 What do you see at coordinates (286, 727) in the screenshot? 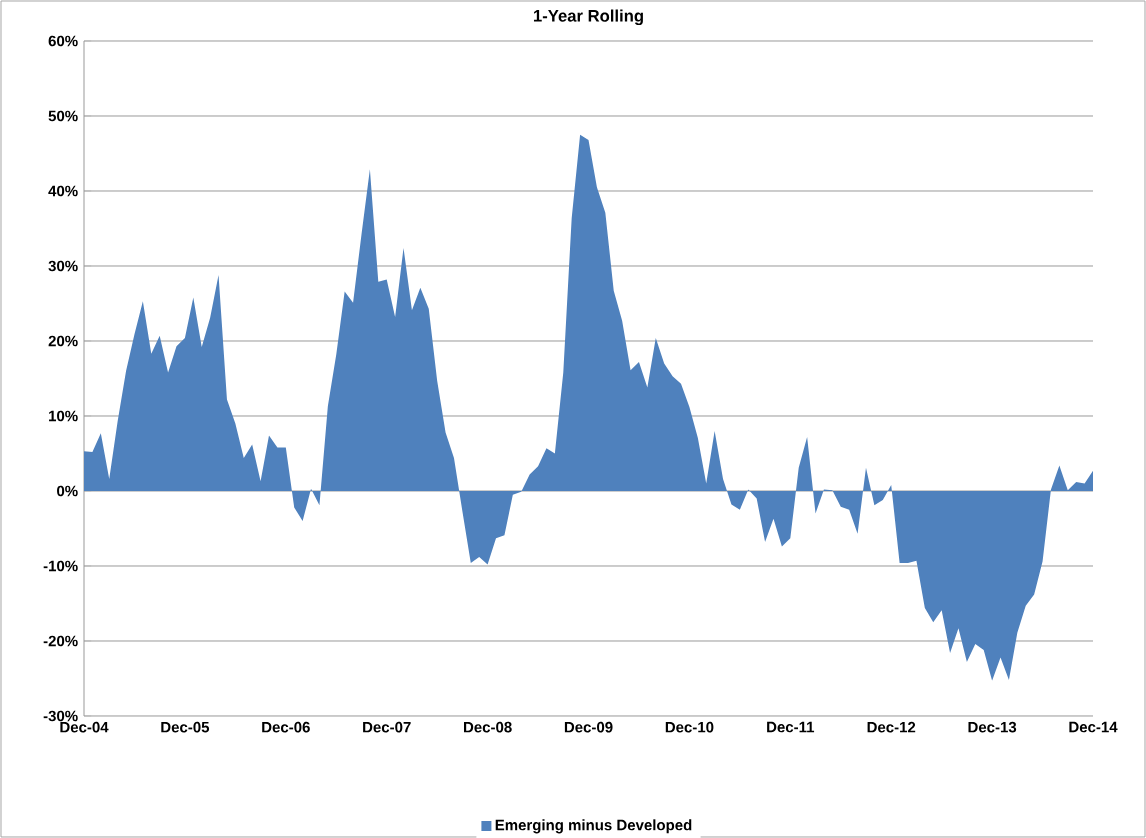
I see `x-tick-label: Dec-06` at bounding box center [286, 727].